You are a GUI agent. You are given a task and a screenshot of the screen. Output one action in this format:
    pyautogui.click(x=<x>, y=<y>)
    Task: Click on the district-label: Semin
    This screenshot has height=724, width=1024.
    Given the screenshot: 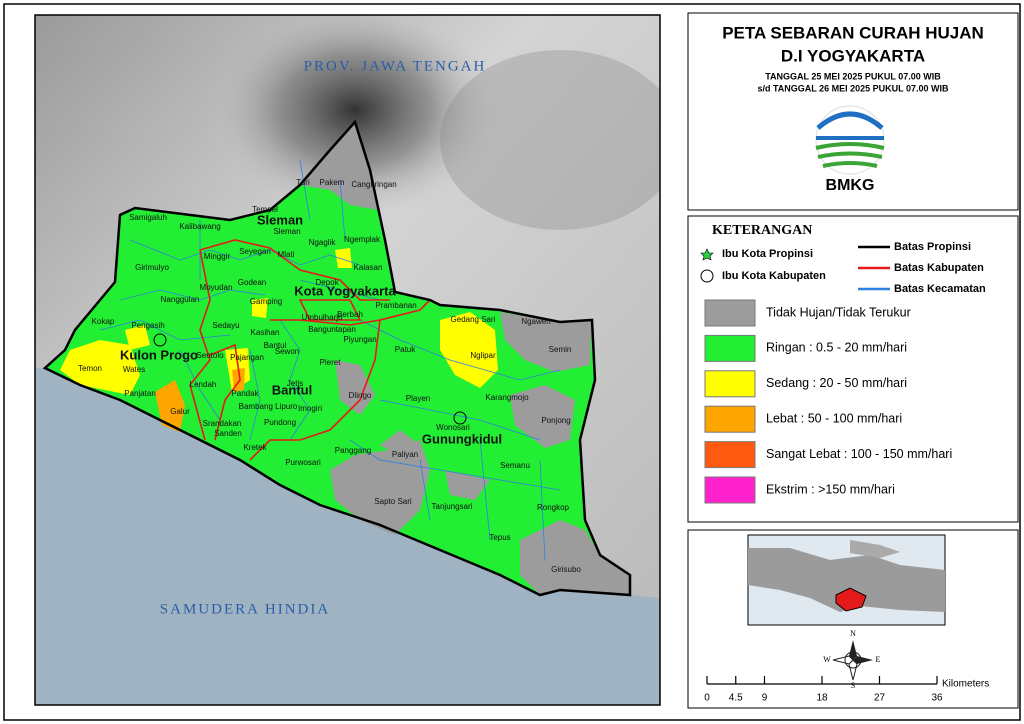 What is the action you would take?
    pyautogui.click(x=560, y=349)
    